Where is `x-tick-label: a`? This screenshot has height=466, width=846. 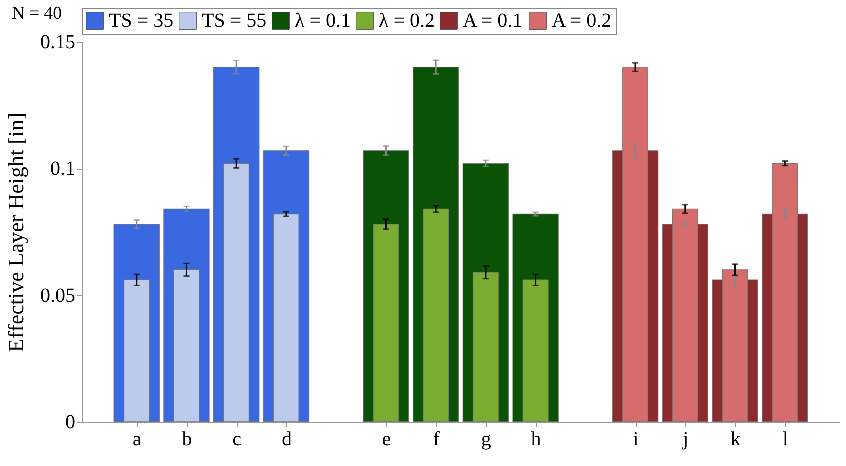 x-tick-label: a is located at coordinates (137, 439).